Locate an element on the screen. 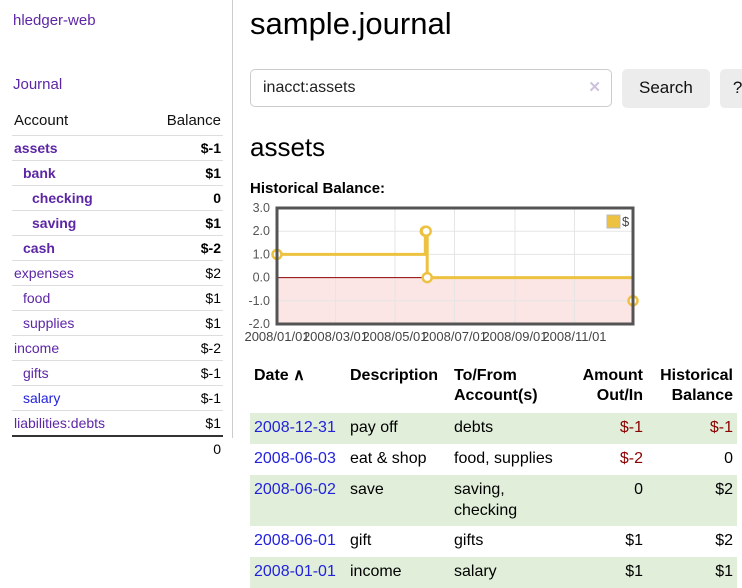  plot-border is located at coordinates (455, 266).